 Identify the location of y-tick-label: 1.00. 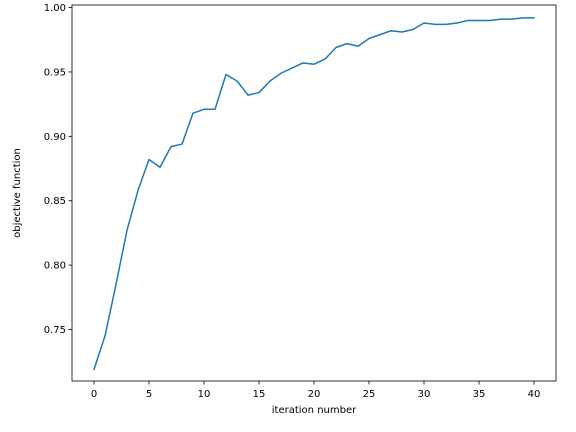
(55, 8).